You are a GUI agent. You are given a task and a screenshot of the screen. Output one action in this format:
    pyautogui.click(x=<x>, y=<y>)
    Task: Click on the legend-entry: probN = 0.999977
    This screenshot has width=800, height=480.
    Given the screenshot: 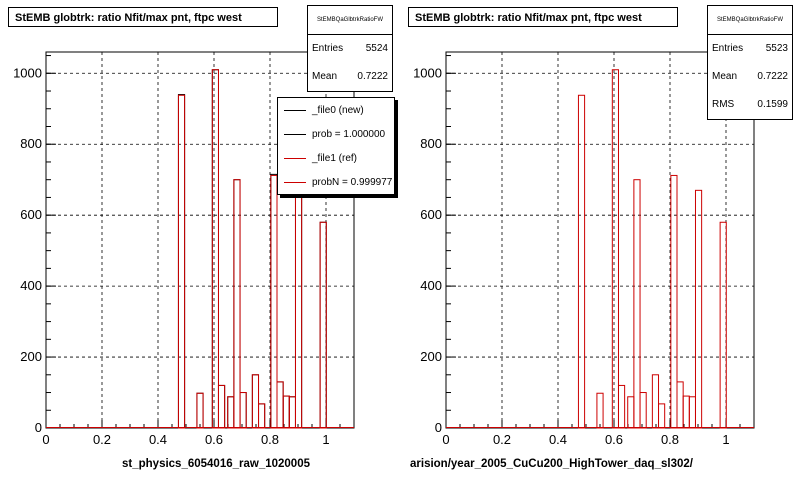 What is the action you would take?
    pyautogui.click(x=336, y=182)
    